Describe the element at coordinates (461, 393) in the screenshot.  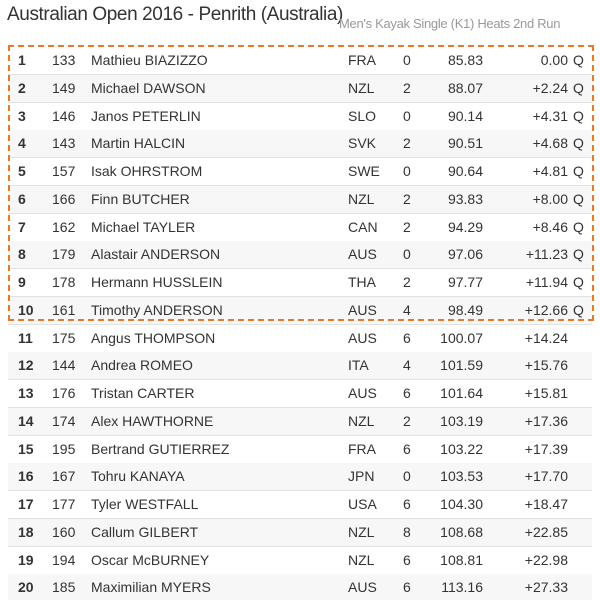
I see `time: 101.64` at that location.